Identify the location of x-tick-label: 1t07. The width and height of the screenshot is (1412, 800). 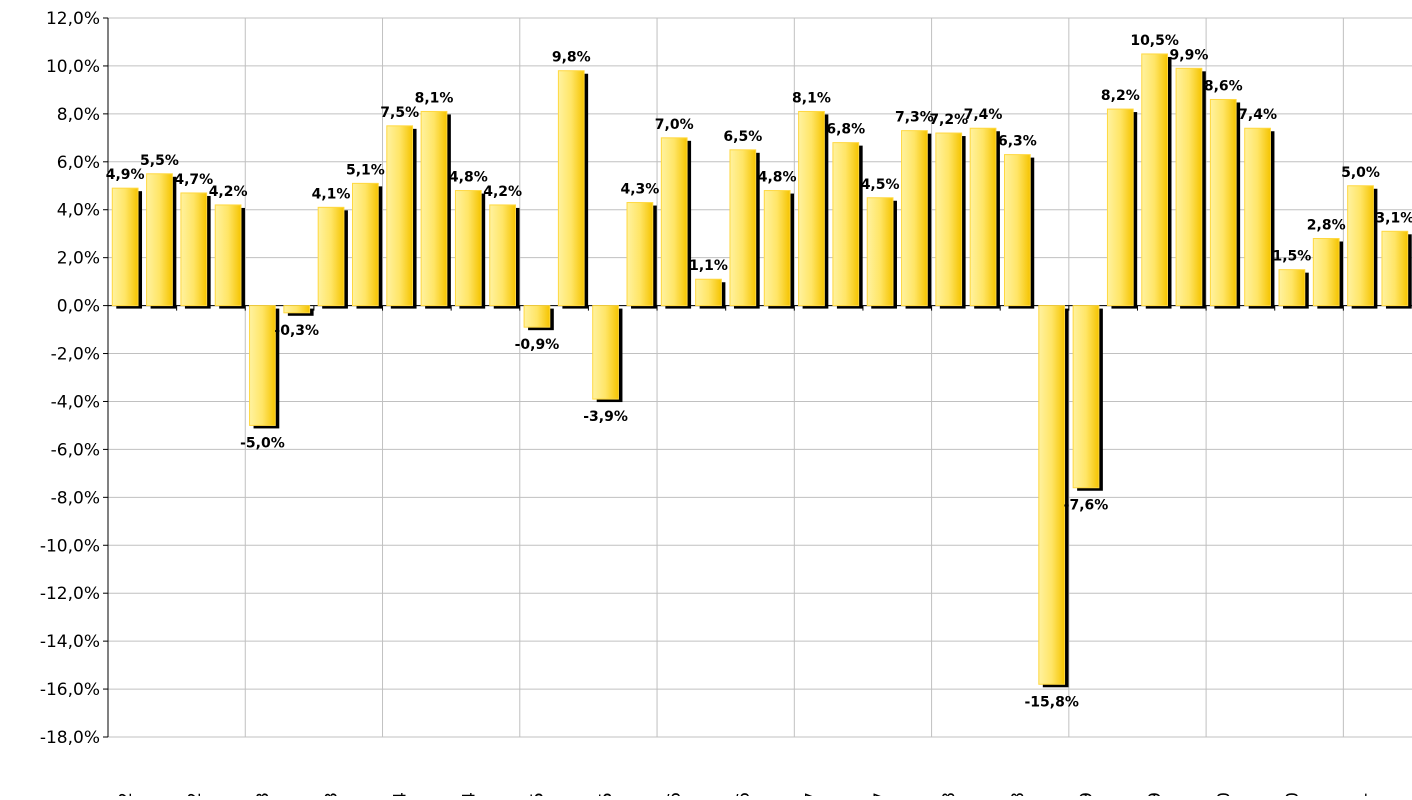
(812, 794).